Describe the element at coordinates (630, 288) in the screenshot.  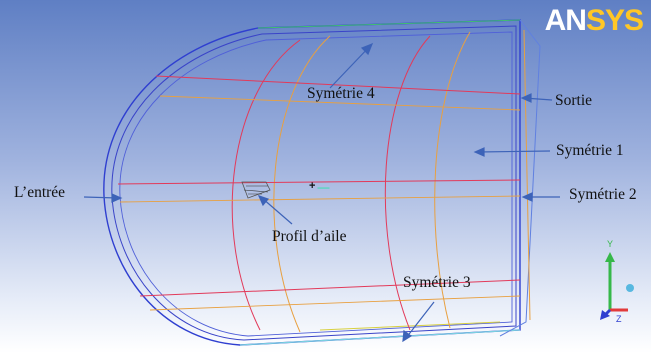
I see `axis-x-marker` at that location.